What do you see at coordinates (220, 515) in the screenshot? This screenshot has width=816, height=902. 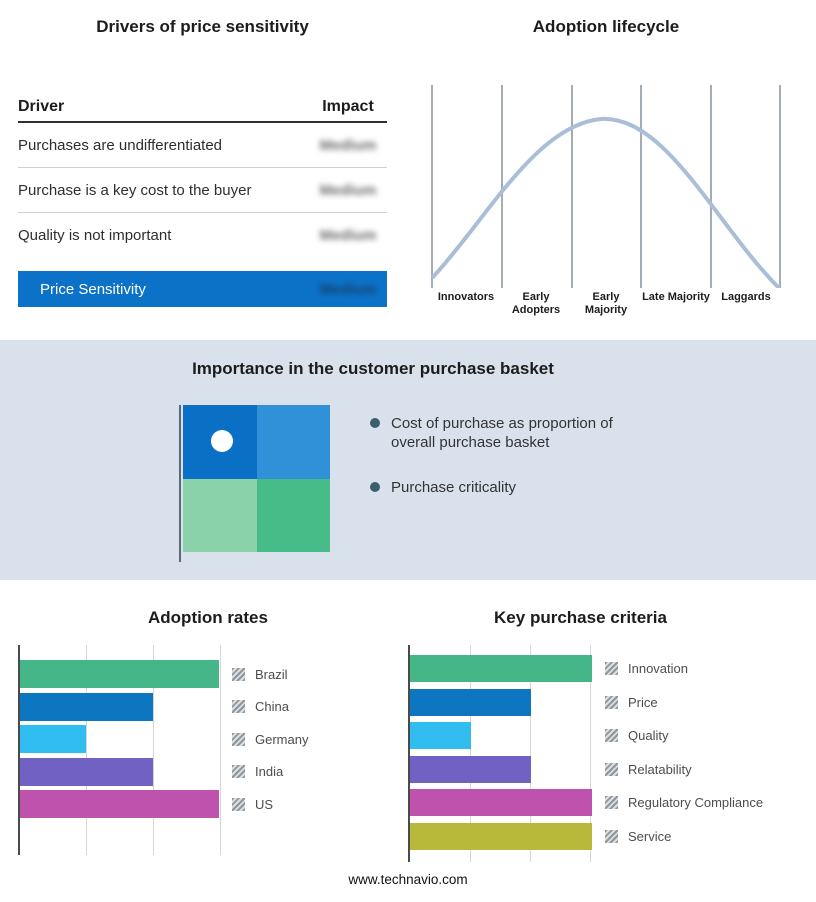 I see `quadrant-cell-bottom-left` at bounding box center [220, 515].